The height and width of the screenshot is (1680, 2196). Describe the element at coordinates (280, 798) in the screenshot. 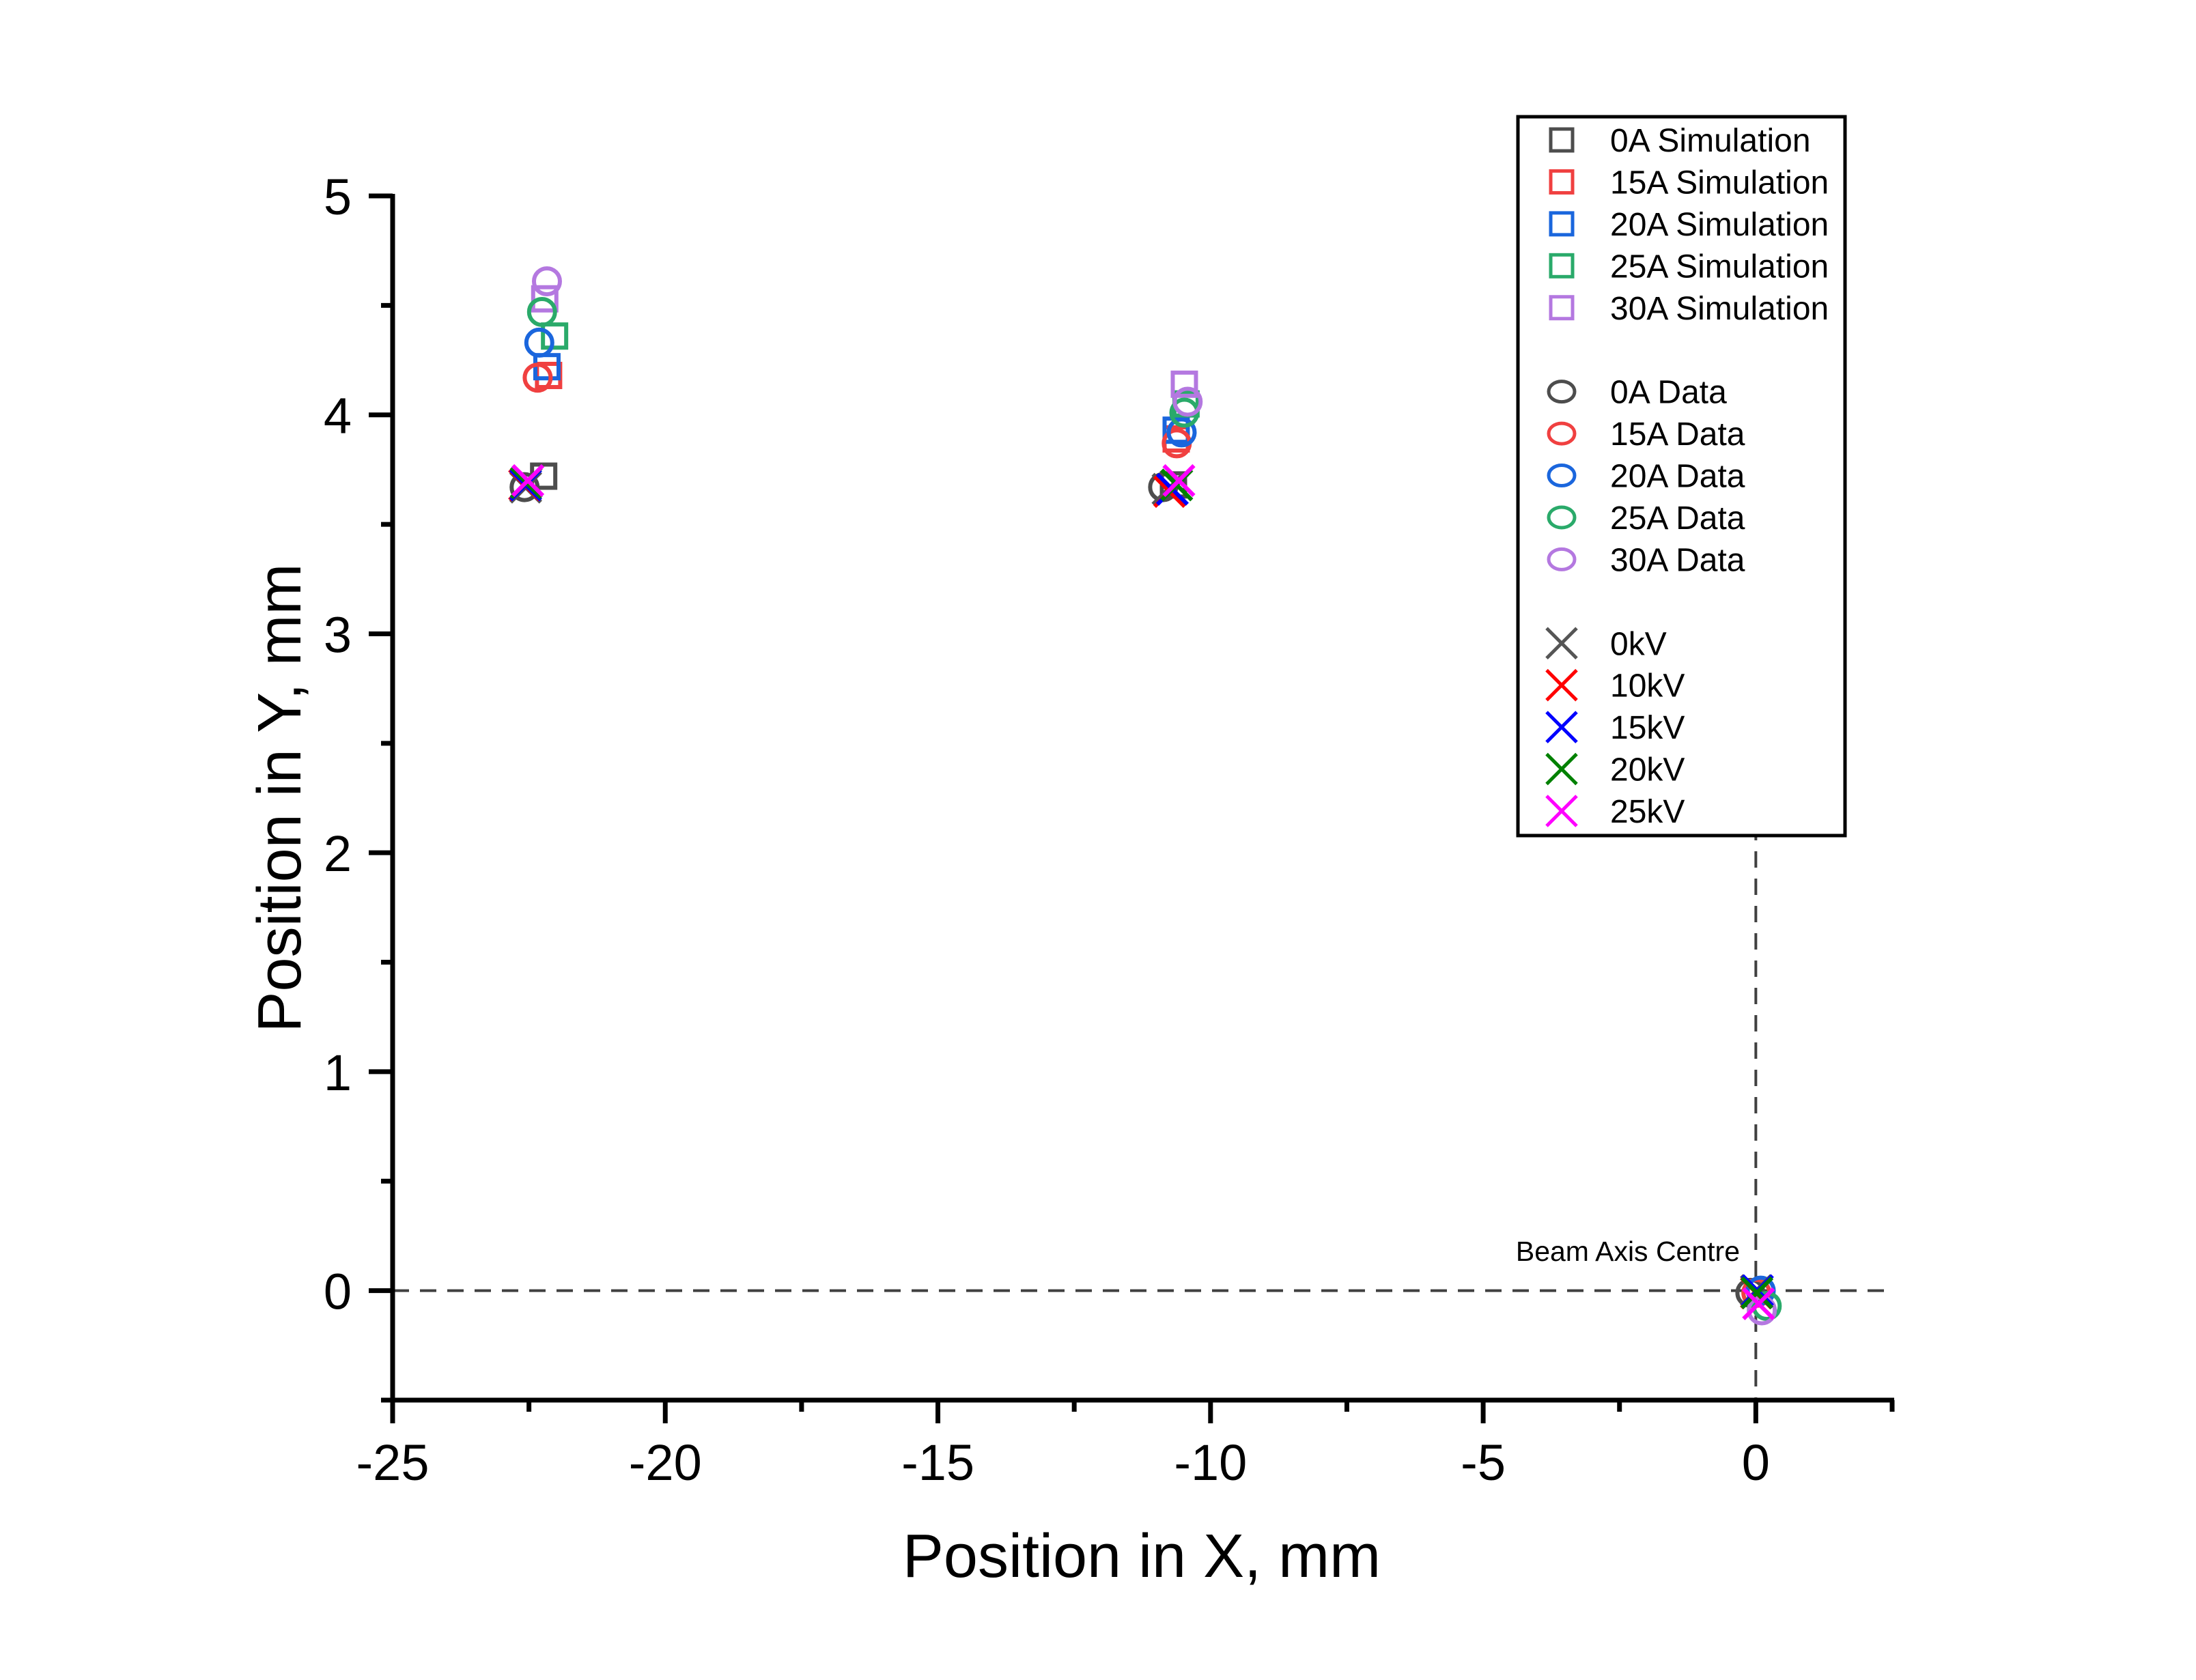

I see `y-axis-title: Position in Y, mm` at that location.